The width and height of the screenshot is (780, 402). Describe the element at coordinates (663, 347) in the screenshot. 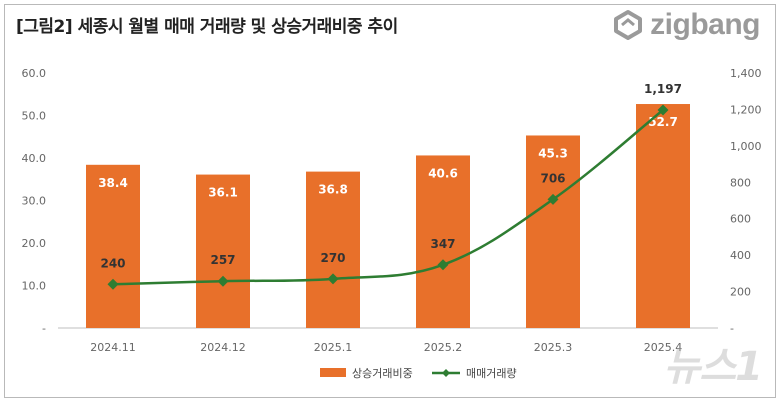

I see `x-tick-label: 2025.4` at that location.